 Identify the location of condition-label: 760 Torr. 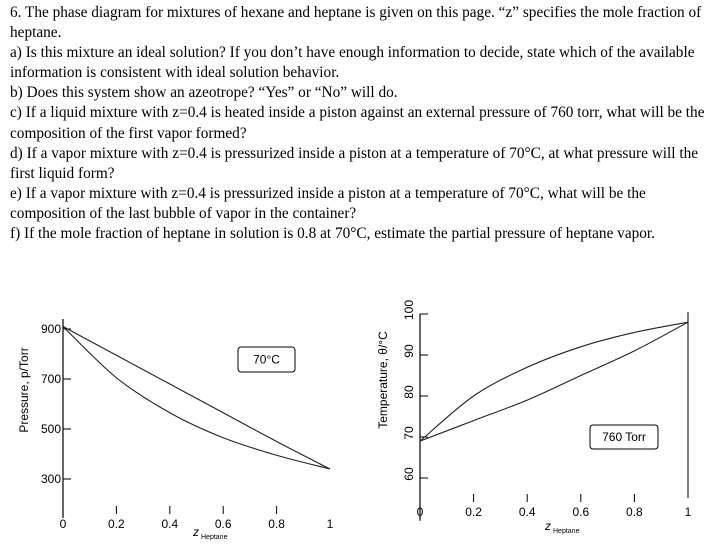
(624, 437).